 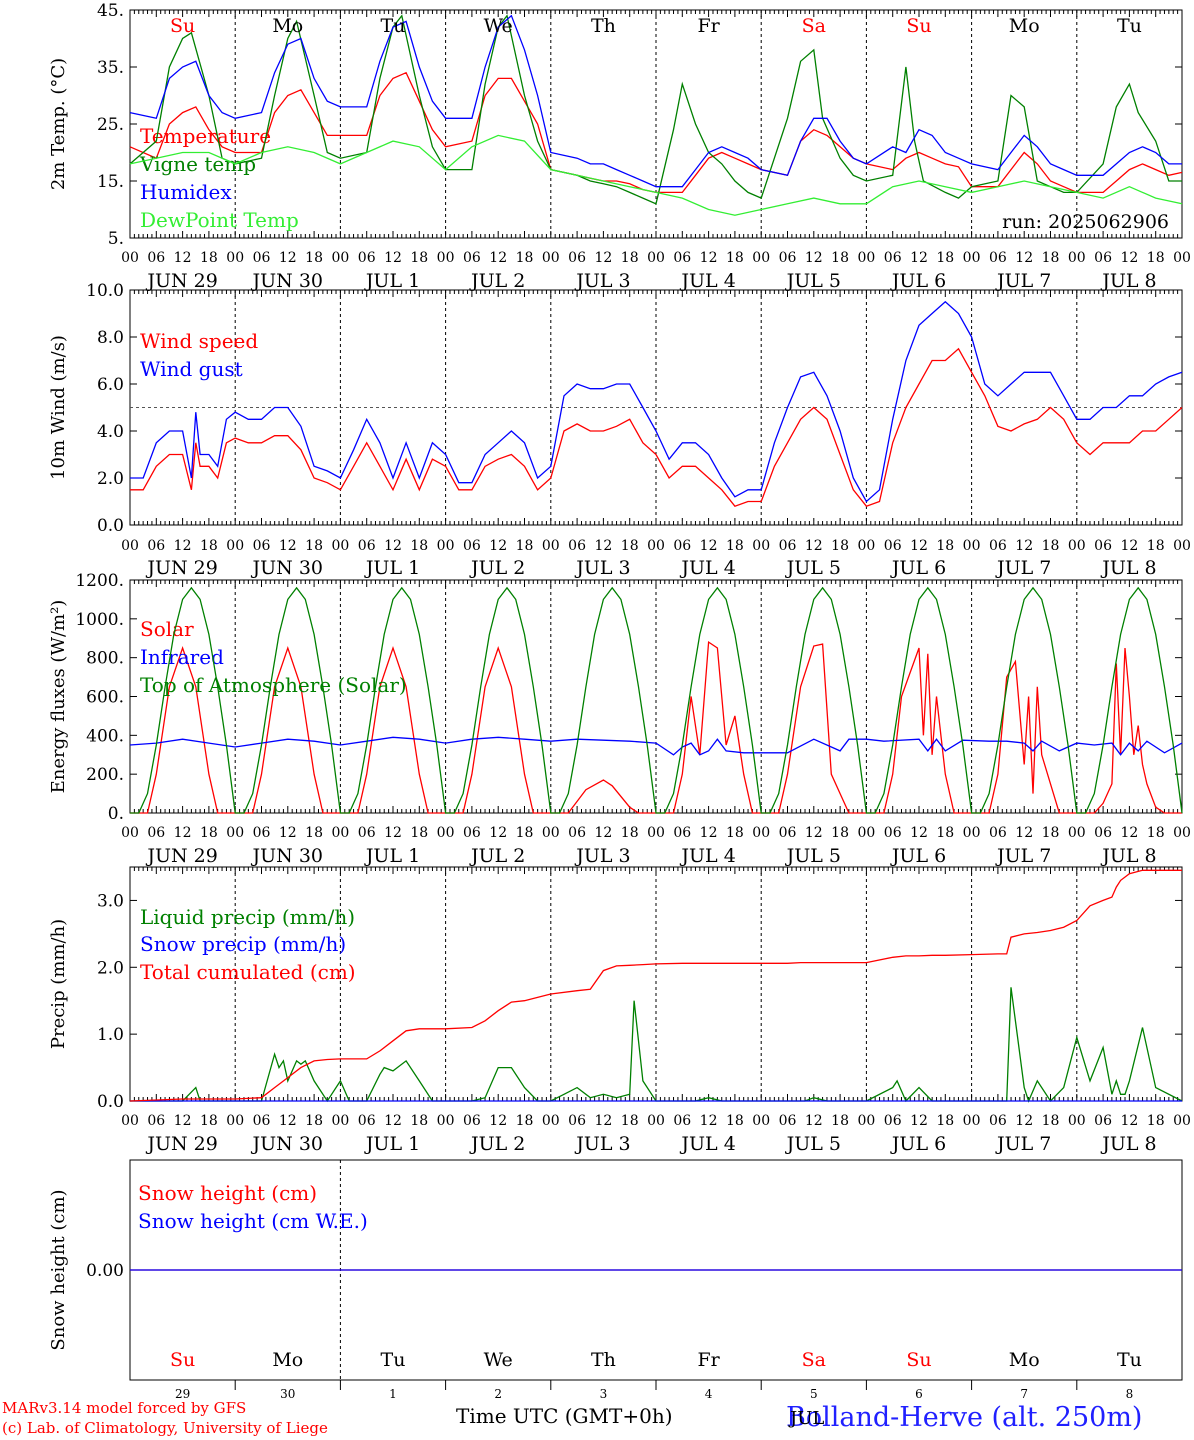 What do you see at coordinates (287, 1144) in the screenshot?
I see `date-label: JUN 30` at bounding box center [287, 1144].